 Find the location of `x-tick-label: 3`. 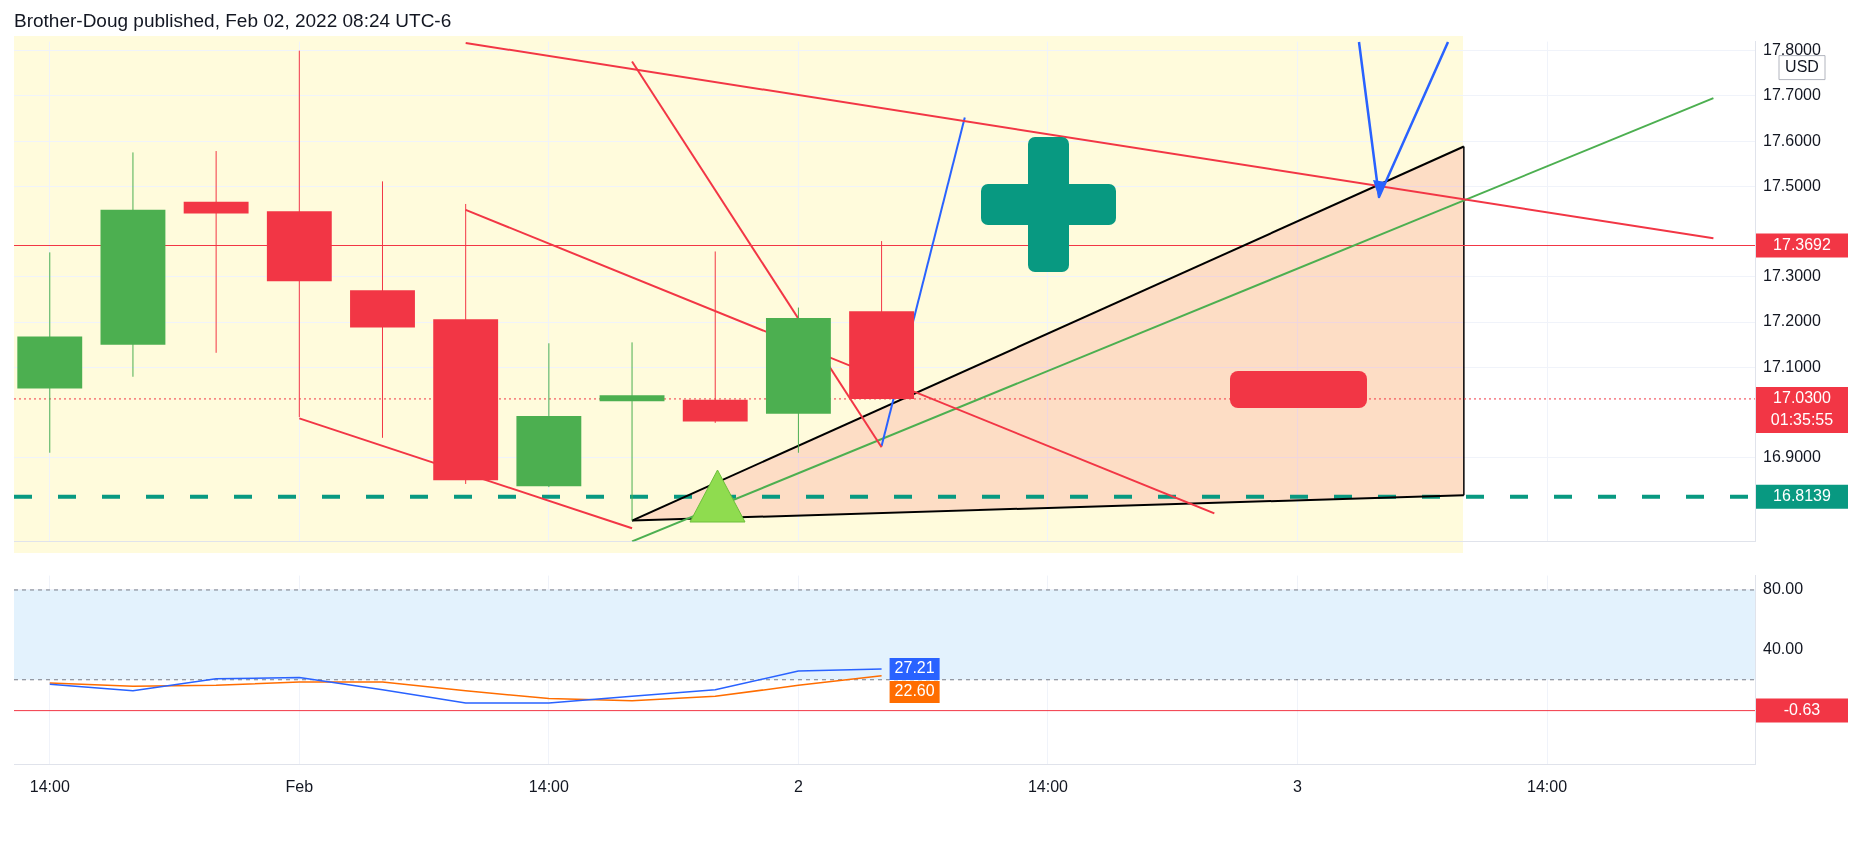

x-tick-label: 3 is located at coordinates (1298, 787).